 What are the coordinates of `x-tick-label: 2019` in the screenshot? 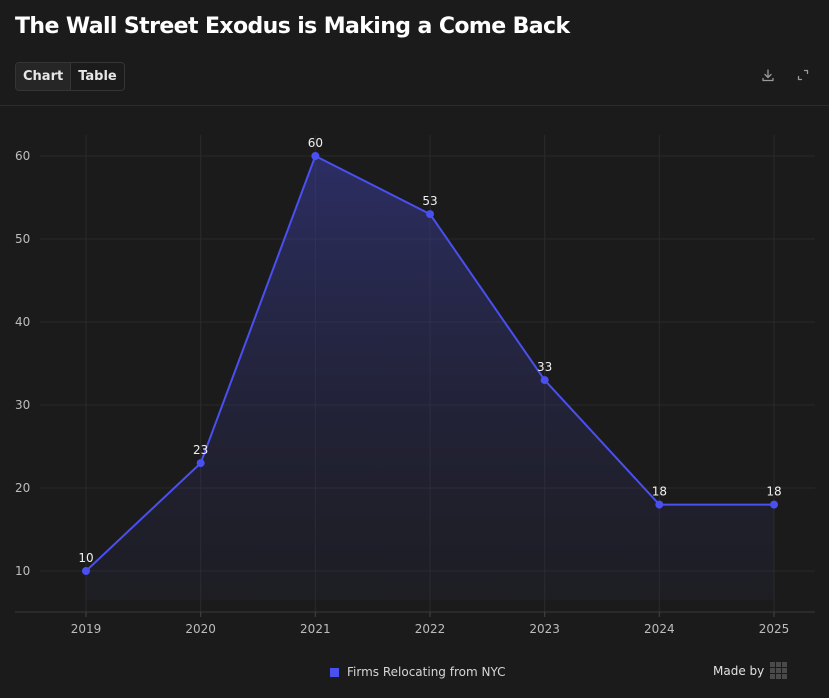 It's located at (86, 629).